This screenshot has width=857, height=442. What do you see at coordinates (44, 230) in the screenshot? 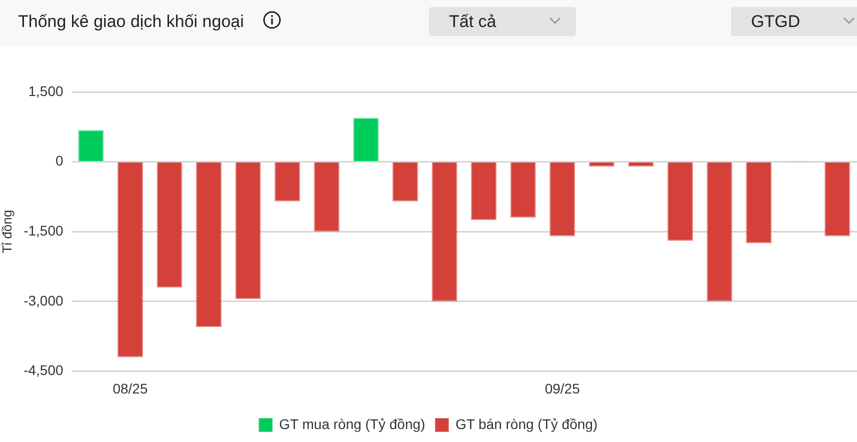
I see `y-tick-label: -1,500` at bounding box center [44, 230].